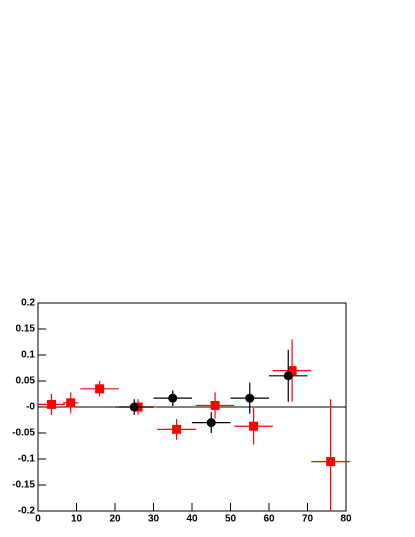 The image size is (415, 537). What do you see at coordinates (38, 519) in the screenshot?
I see `x-tick-label: 0` at bounding box center [38, 519].